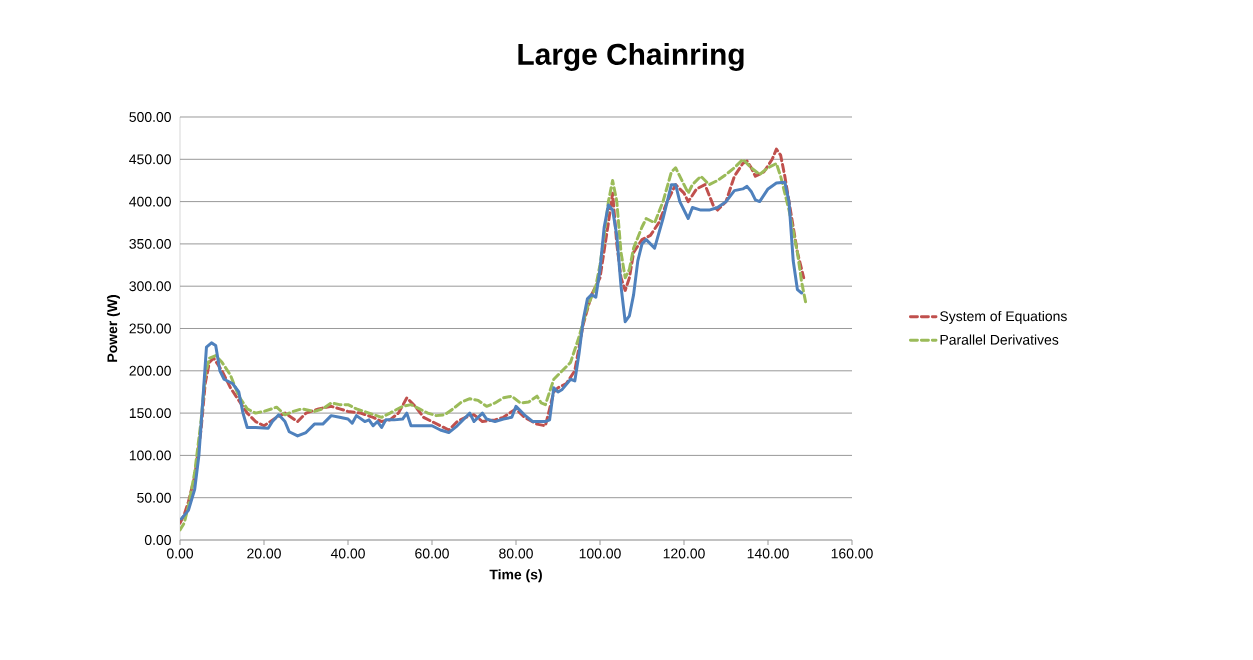  I want to click on y-tick-label: 50.00, so click(154, 497).